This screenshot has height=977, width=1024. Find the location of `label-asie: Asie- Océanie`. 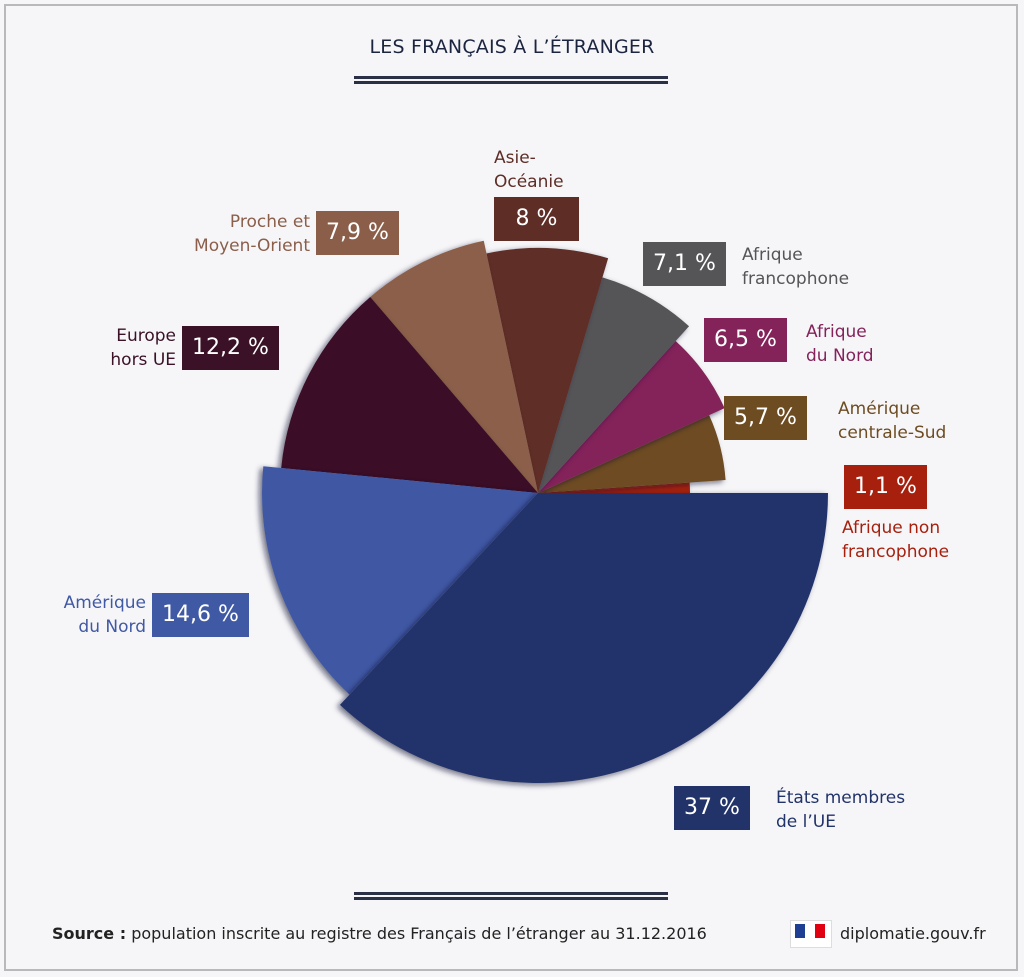

label-asie: Asie- Océanie is located at coordinates (529, 170).